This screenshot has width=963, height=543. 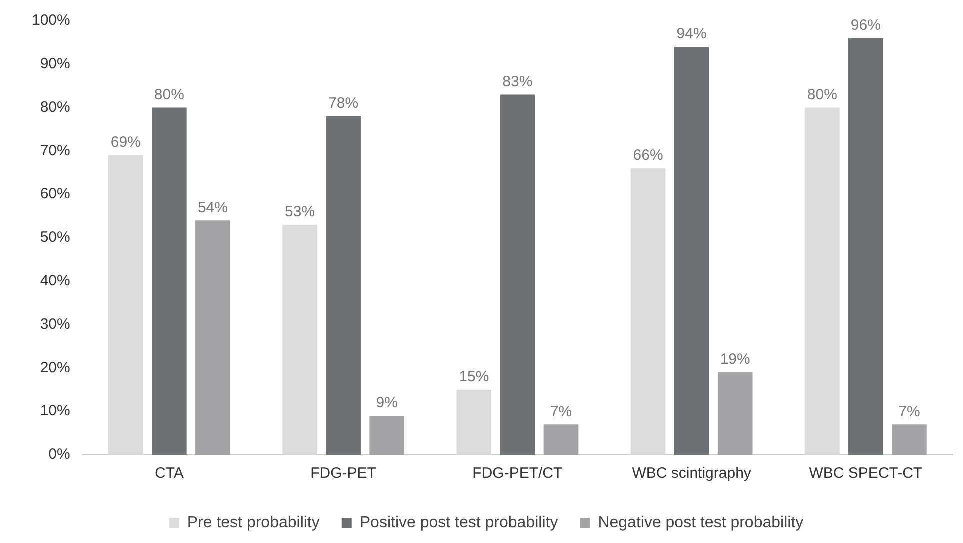 I want to click on data-label: 53%, so click(x=300, y=212).